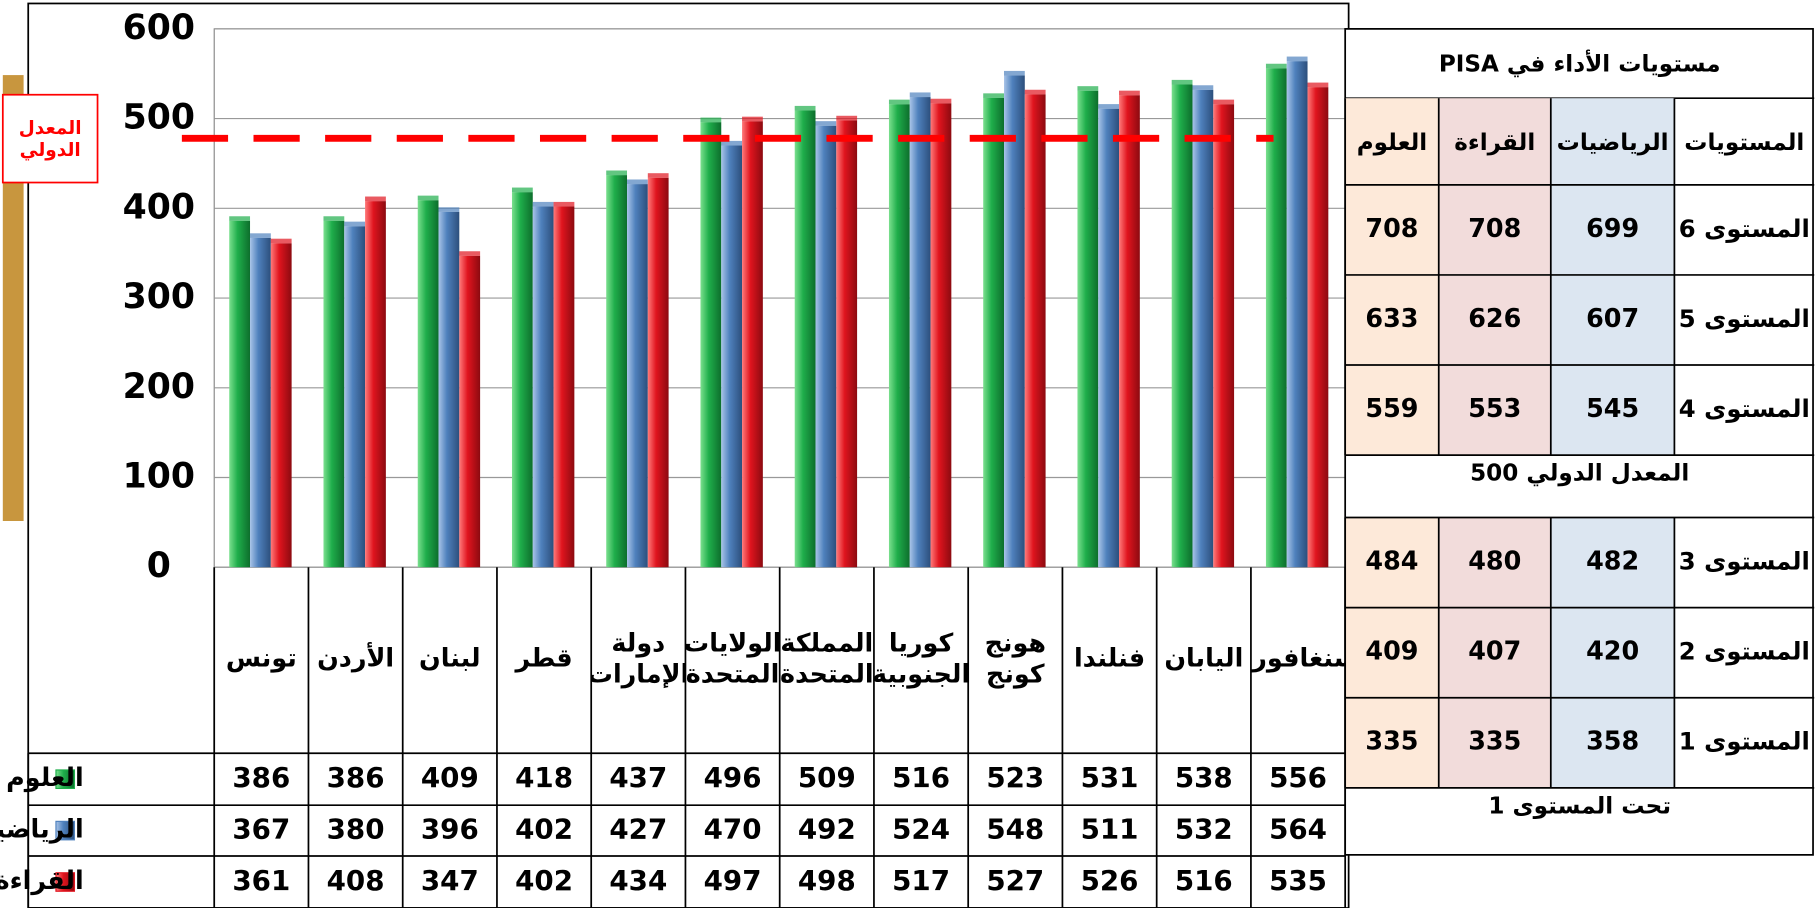  Describe the element at coordinates (450, 880) in the screenshot. I see `table-value: 347` at that location.